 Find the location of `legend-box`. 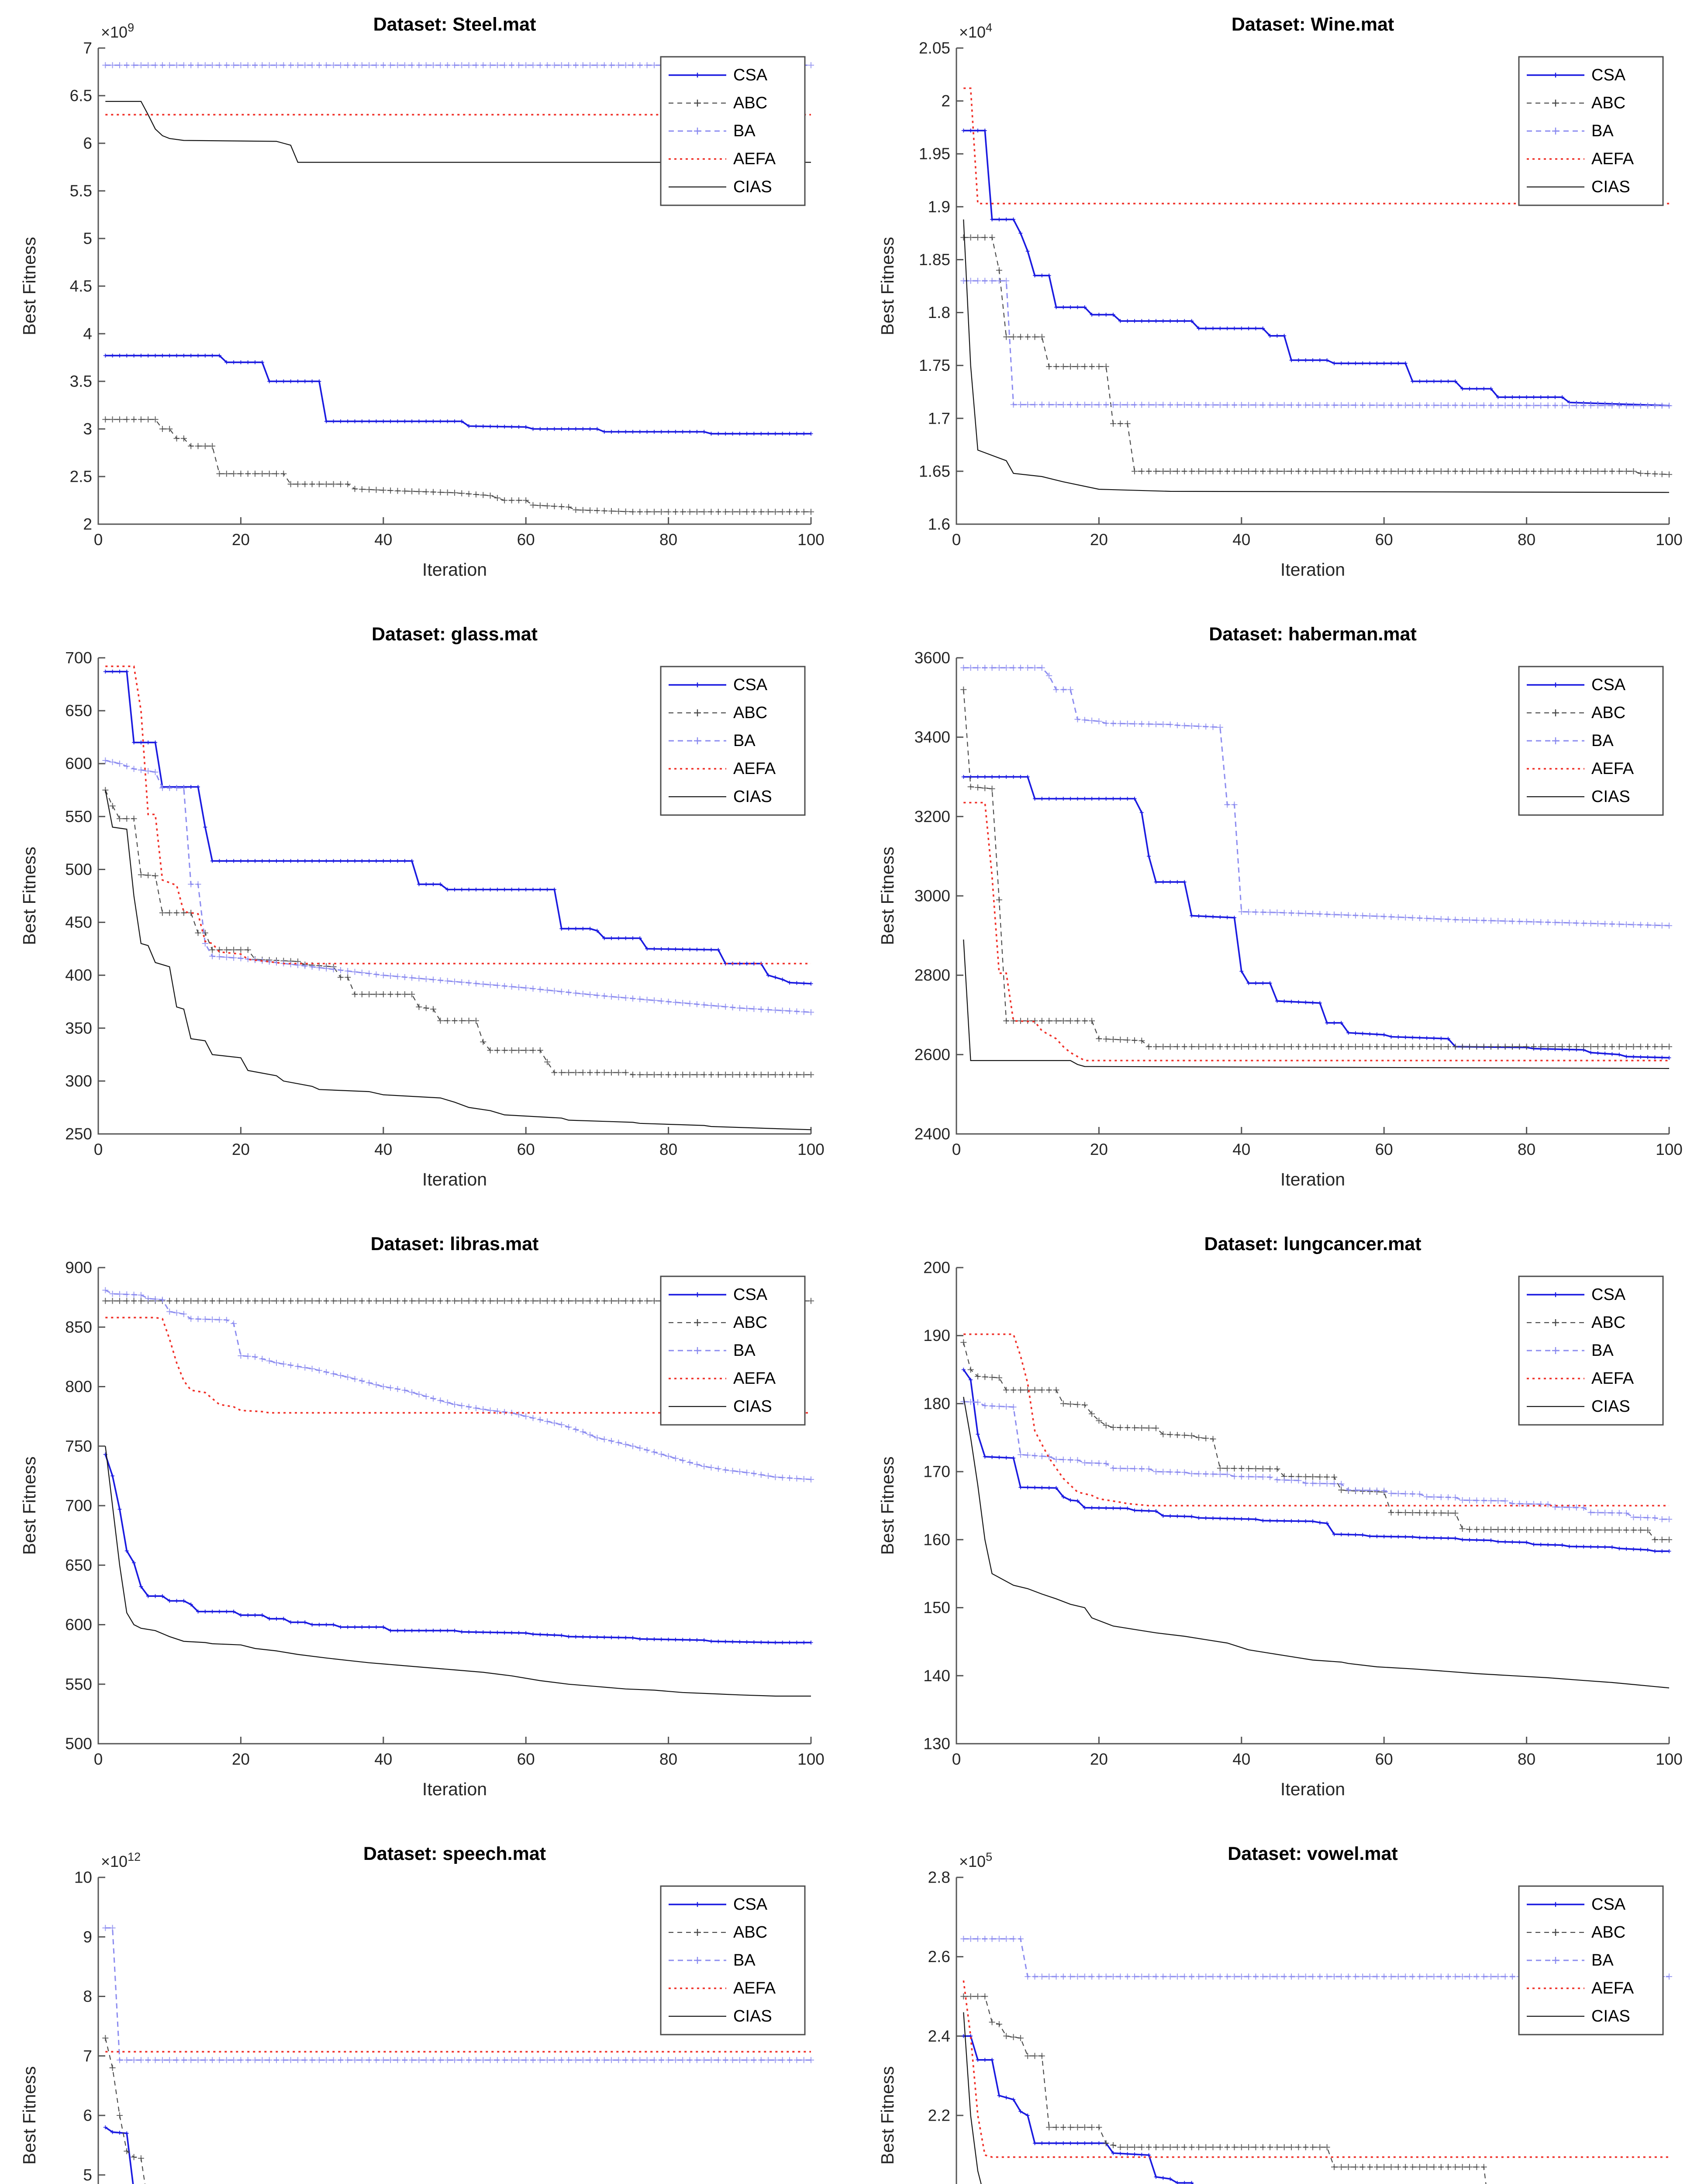

legend-box is located at coordinates (1591, 741).